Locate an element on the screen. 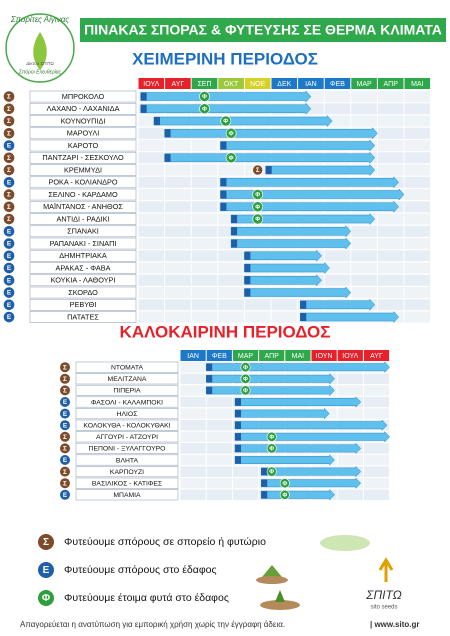  row-icon-letter: Σ is located at coordinates (9, 133).